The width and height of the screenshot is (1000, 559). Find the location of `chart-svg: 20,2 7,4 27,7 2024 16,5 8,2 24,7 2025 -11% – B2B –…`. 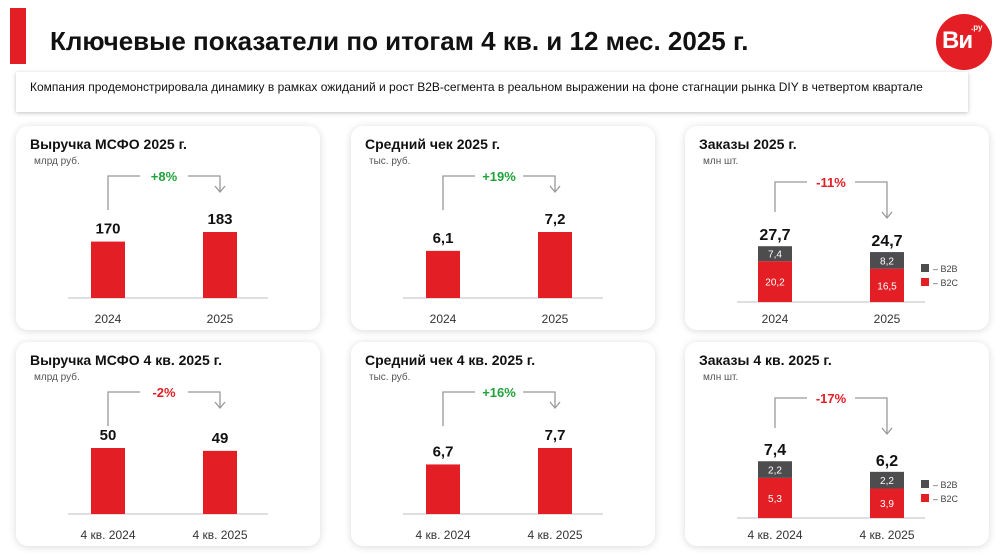

chart-svg: 20,2 7,4 27,7 2024 16,5 8,2 24,7 2025 -11% – B2B –… is located at coordinates (848, 249).